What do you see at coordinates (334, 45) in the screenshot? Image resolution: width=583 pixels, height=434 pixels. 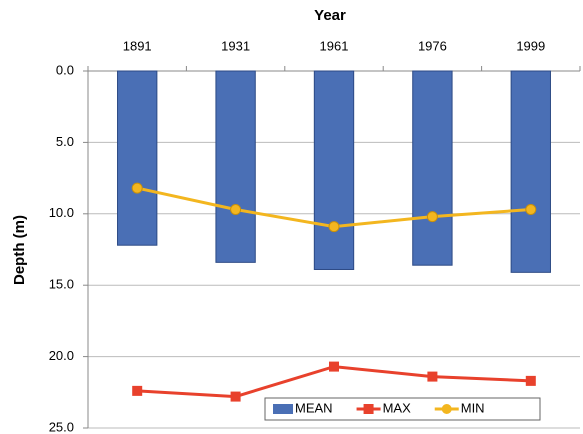 I see `x-tick-label: 1961` at bounding box center [334, 45].